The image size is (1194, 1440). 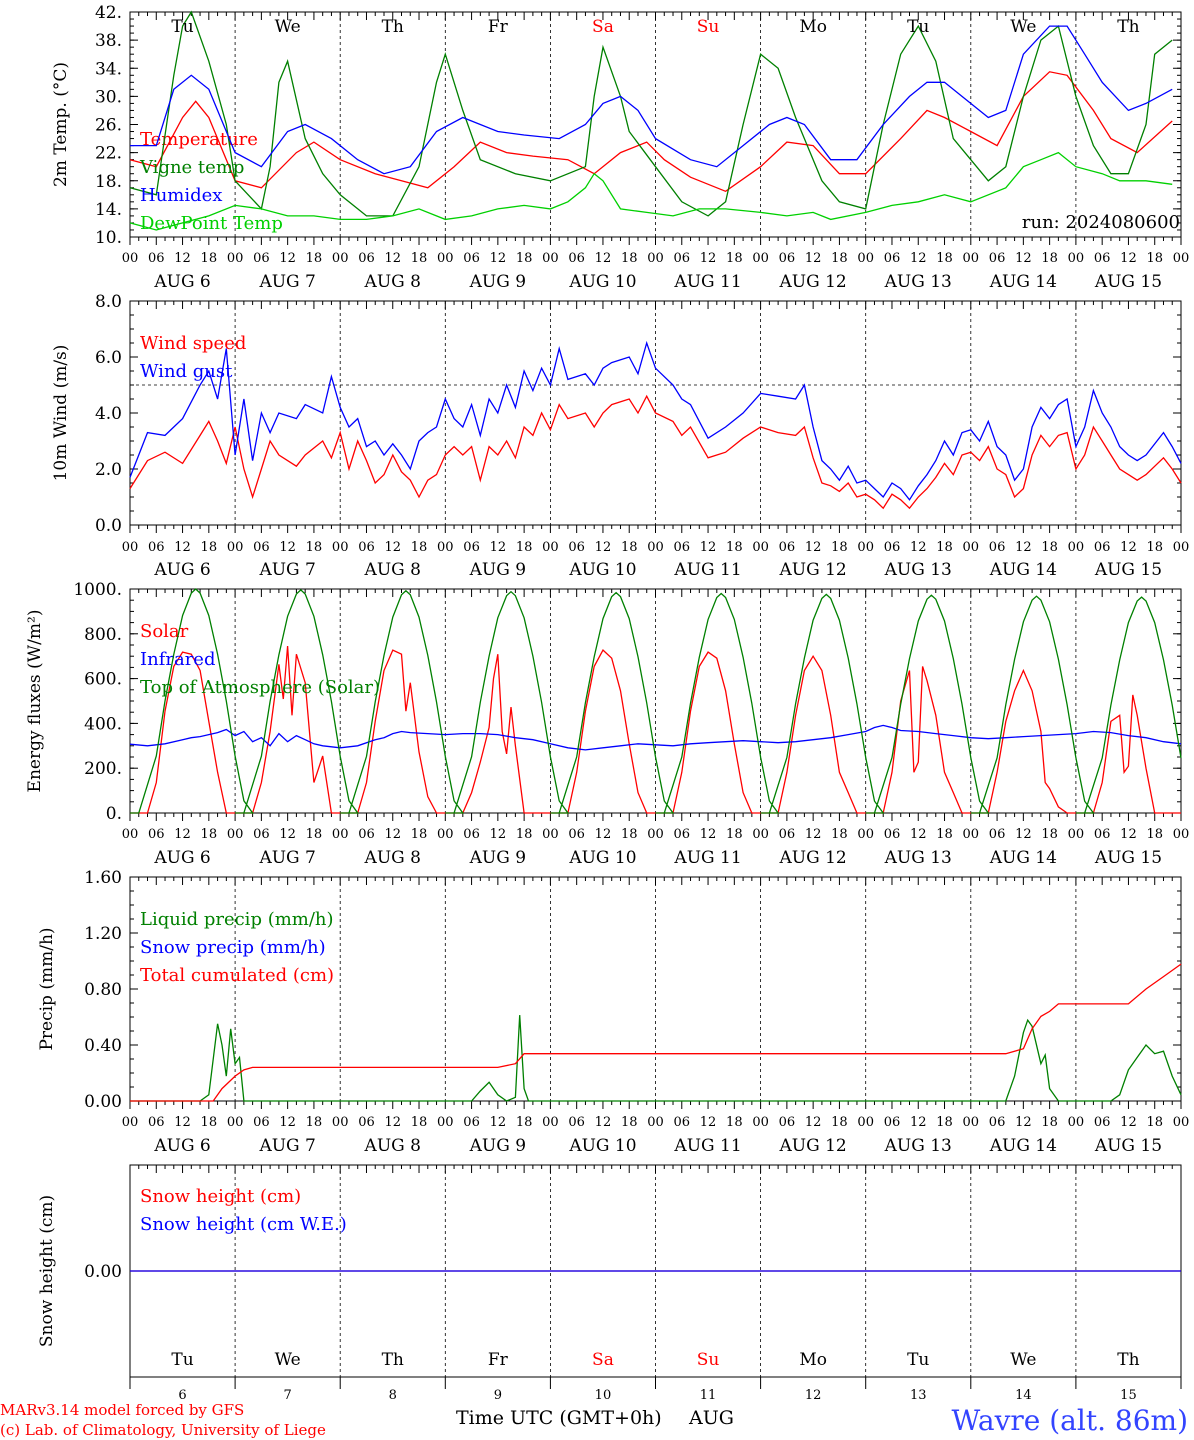 I want to click on y-tick-label: 0.0, so click(x=108, y=526).